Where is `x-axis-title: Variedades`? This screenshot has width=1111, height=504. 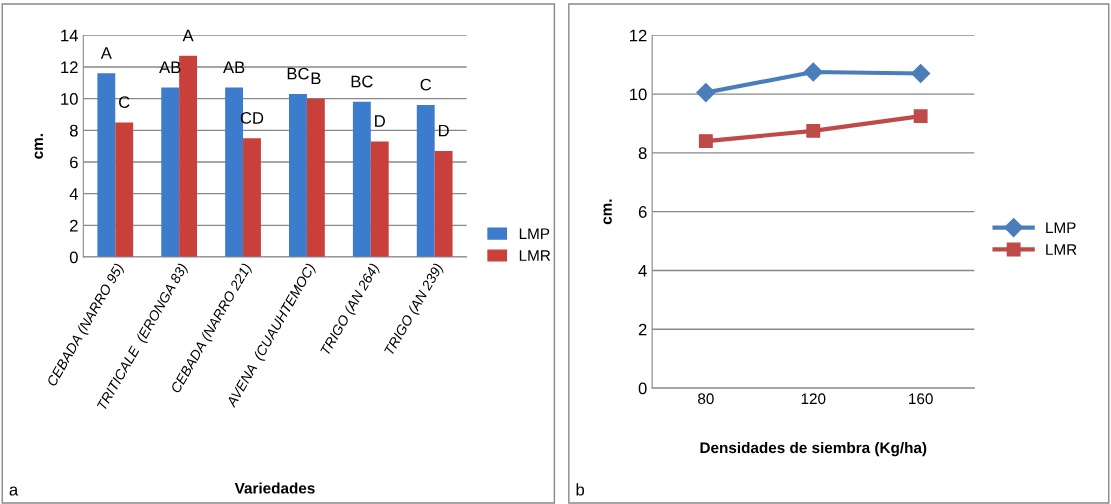 x-axis-title: Variedades is located at coordinates (274, 488).